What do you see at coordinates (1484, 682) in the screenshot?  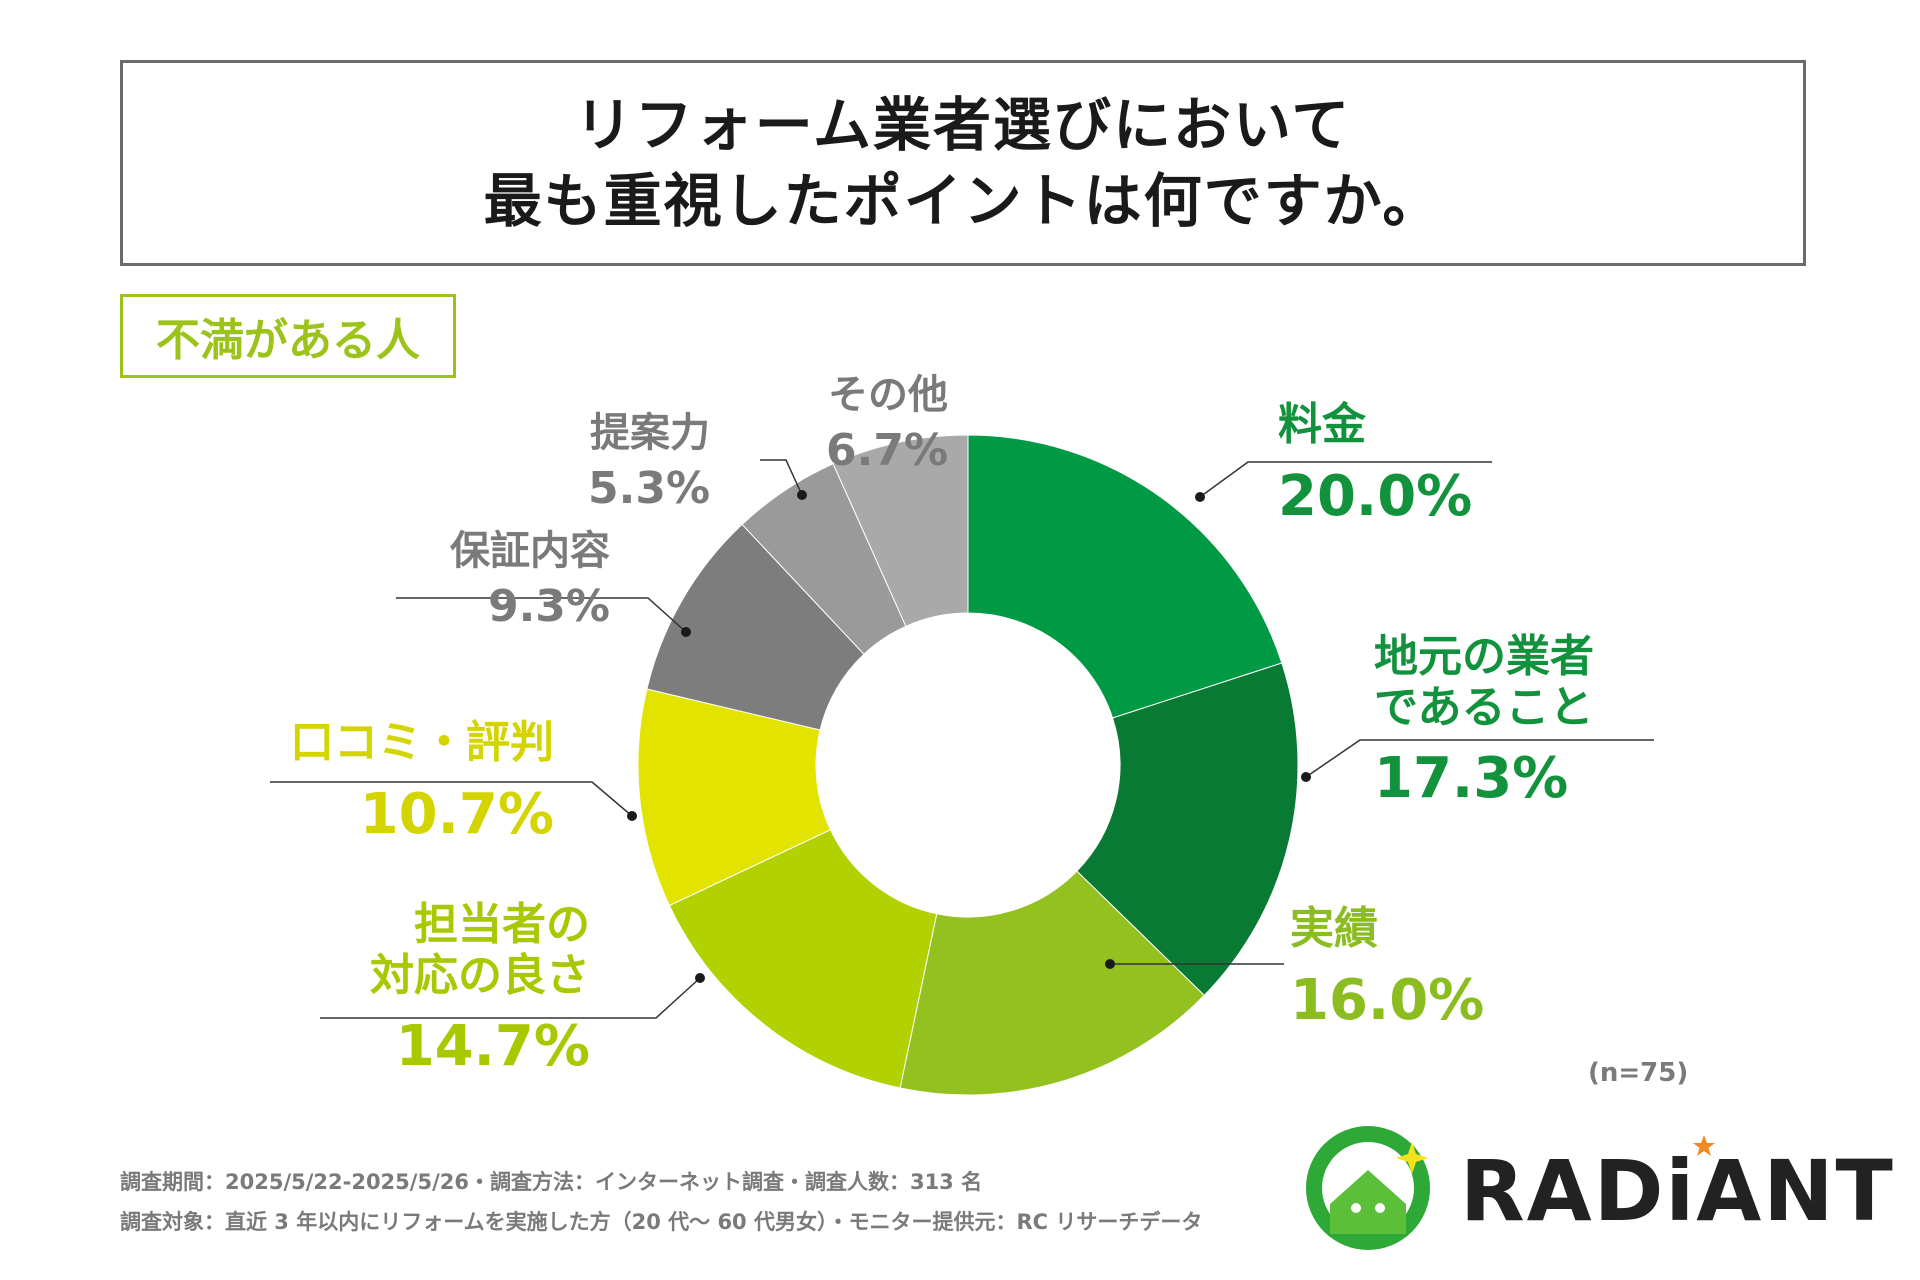 I see `slice-name-2: 地元の業者 であること` at bounding box center [1484, 682].